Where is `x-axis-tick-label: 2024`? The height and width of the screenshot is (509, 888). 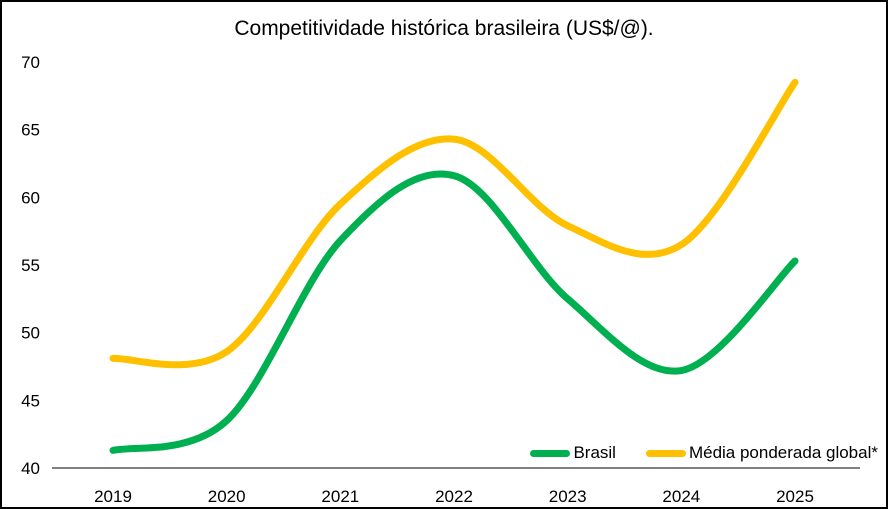 x-axis-tick-label: 2024 is located at coordinates (681, 496).